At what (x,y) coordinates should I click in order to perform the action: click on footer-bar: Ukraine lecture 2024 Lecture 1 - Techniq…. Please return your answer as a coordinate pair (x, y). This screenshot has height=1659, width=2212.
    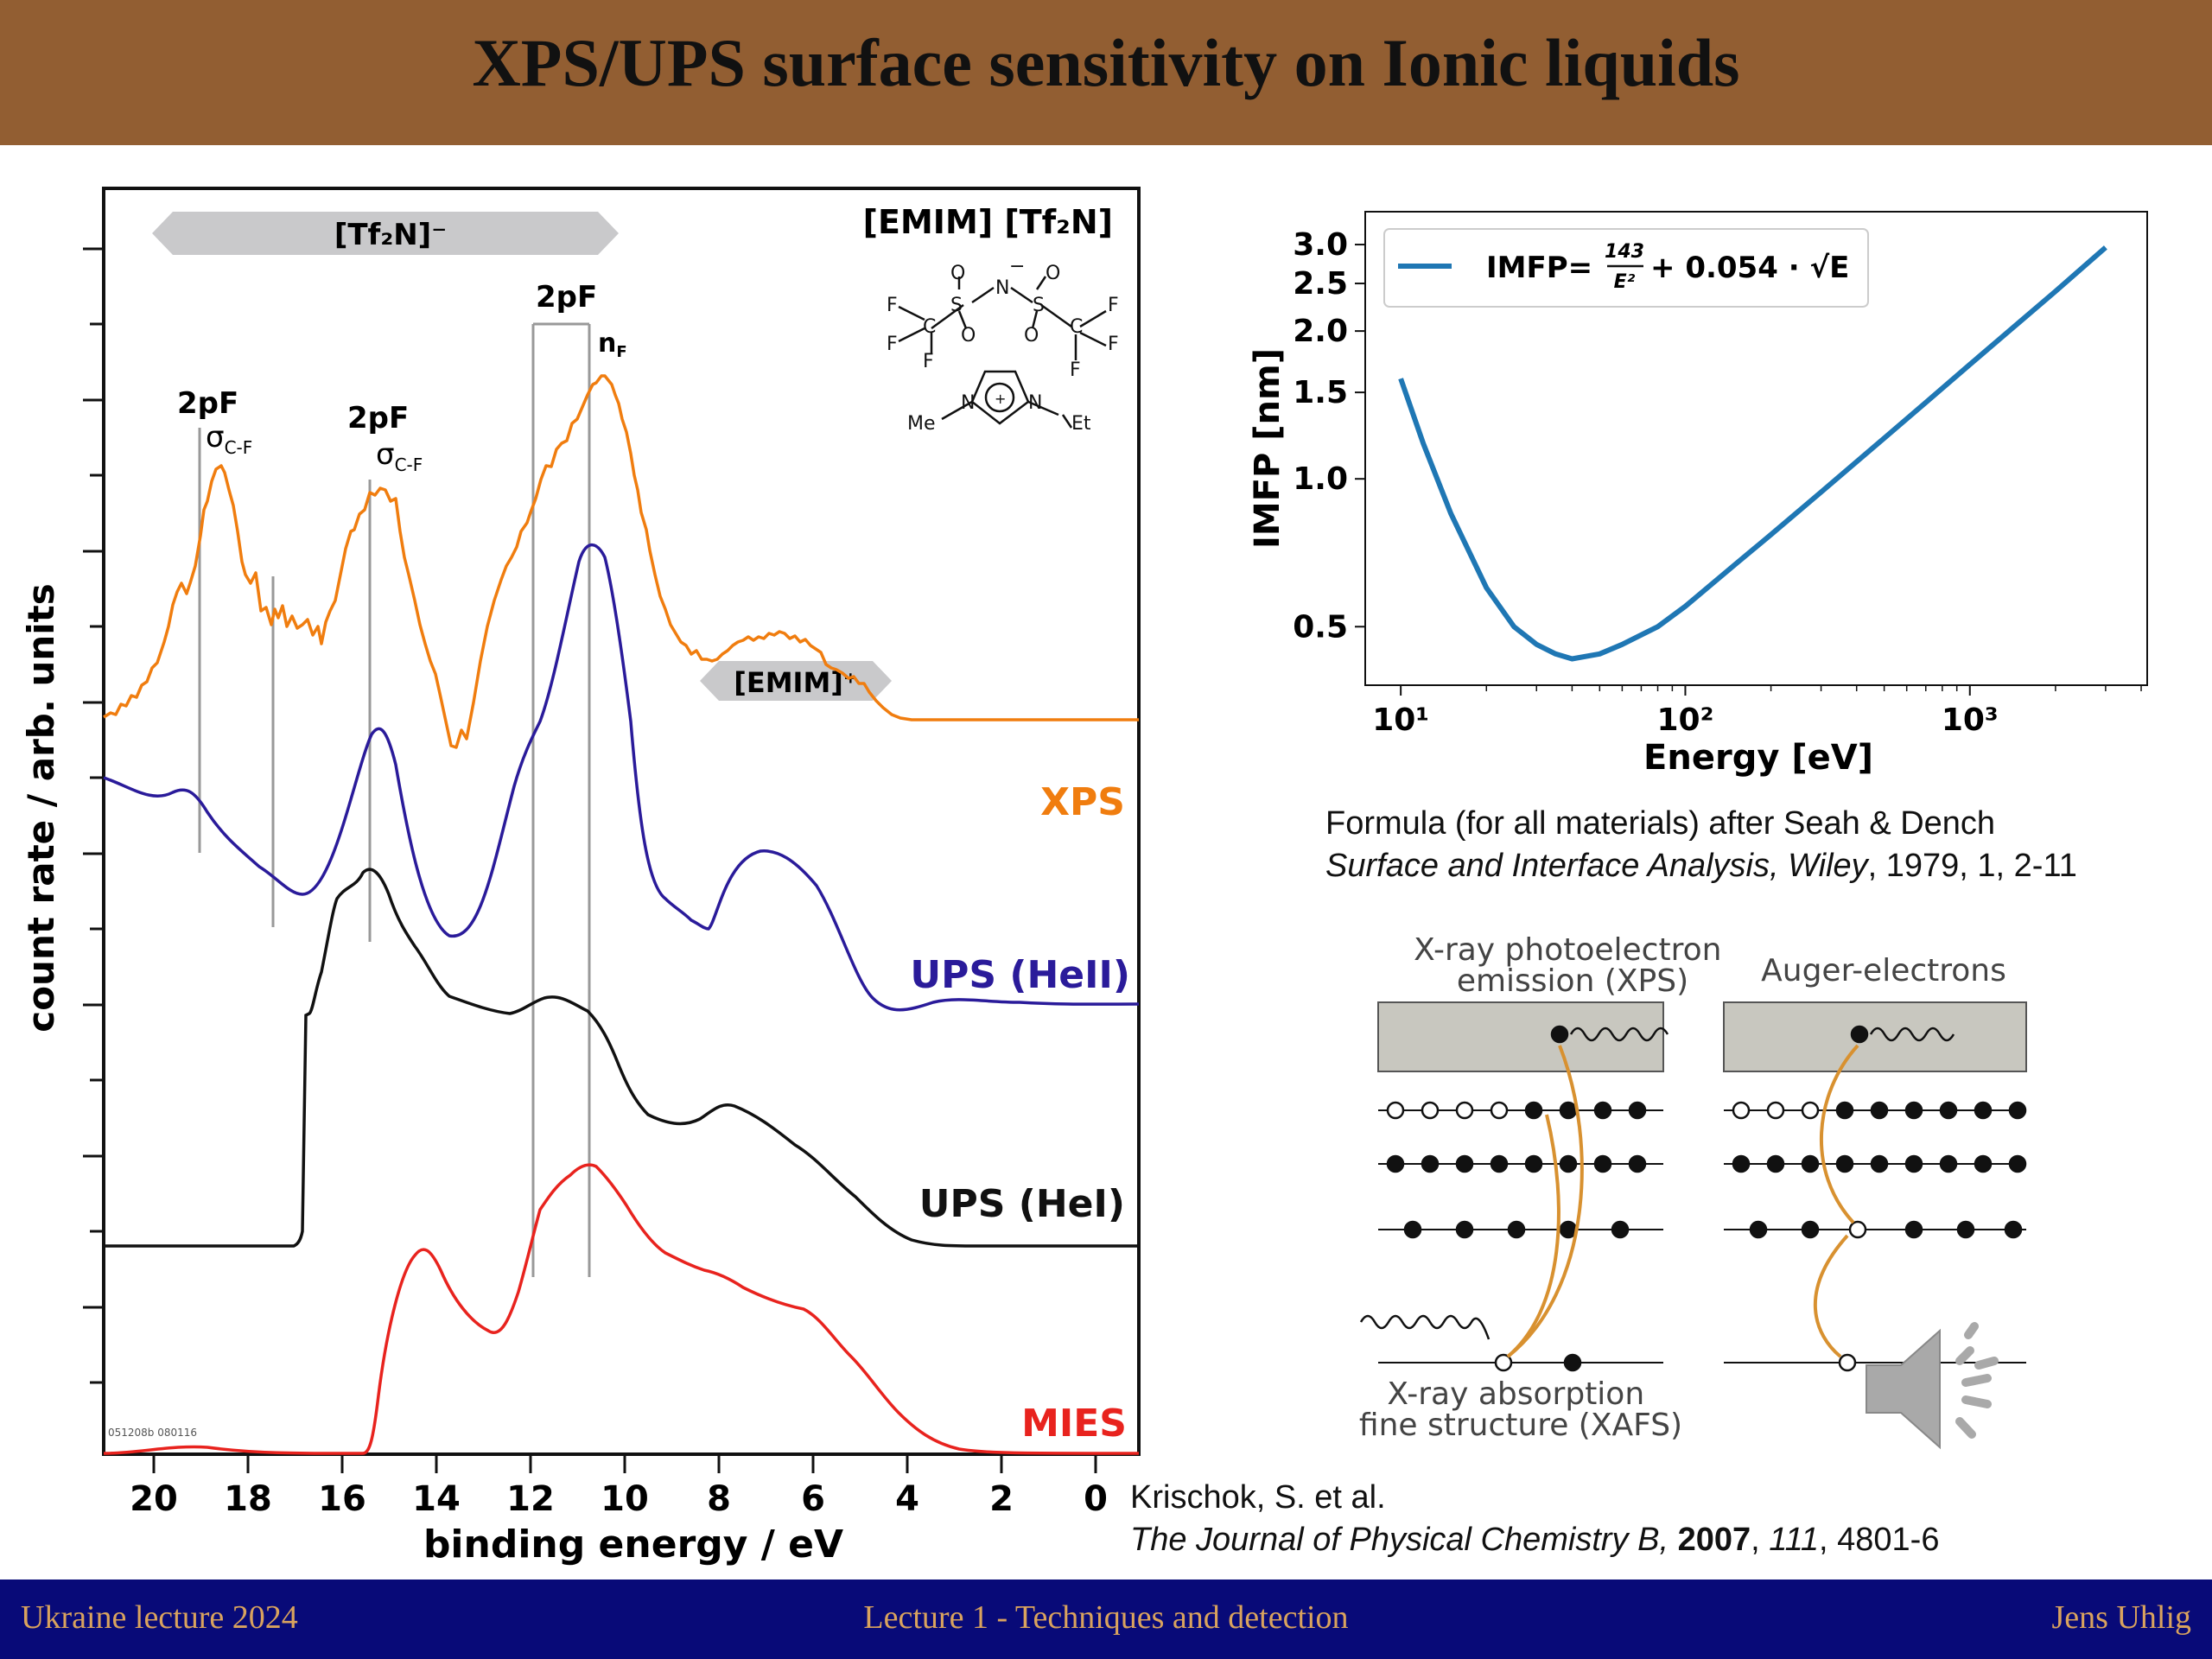
    Looking at the image, I should click on (1106, 1619).